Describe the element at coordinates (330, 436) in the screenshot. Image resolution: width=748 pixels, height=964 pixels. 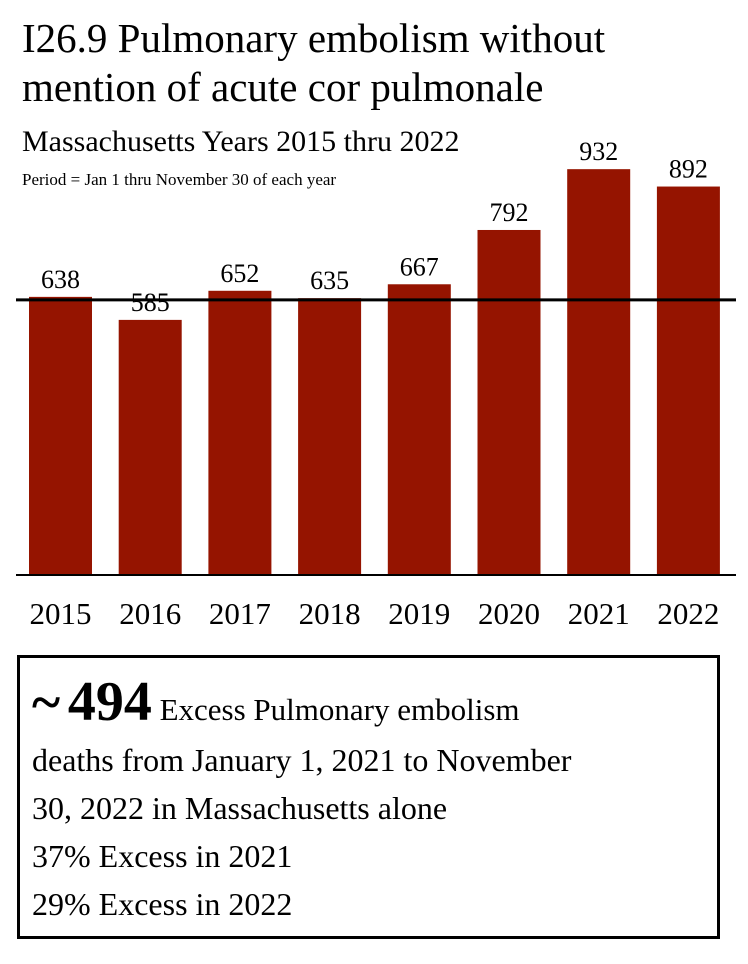
I see `bar-2018` at that location.